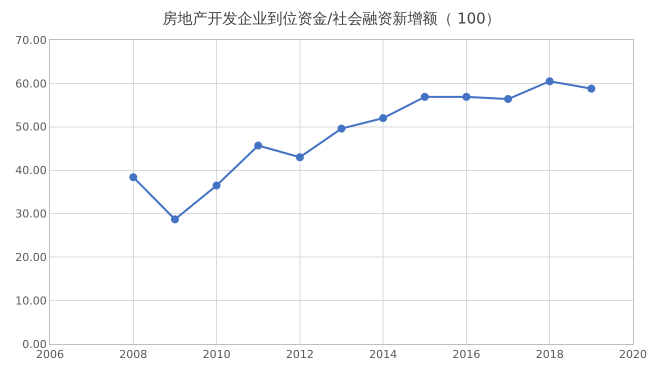 Image resolution: width=663 pixels, height=373 pixels. What do you see at coordinates (31, 171) in the screenshot?
I see `y-tick-label: 40.00` at bounding box center [31, 171].